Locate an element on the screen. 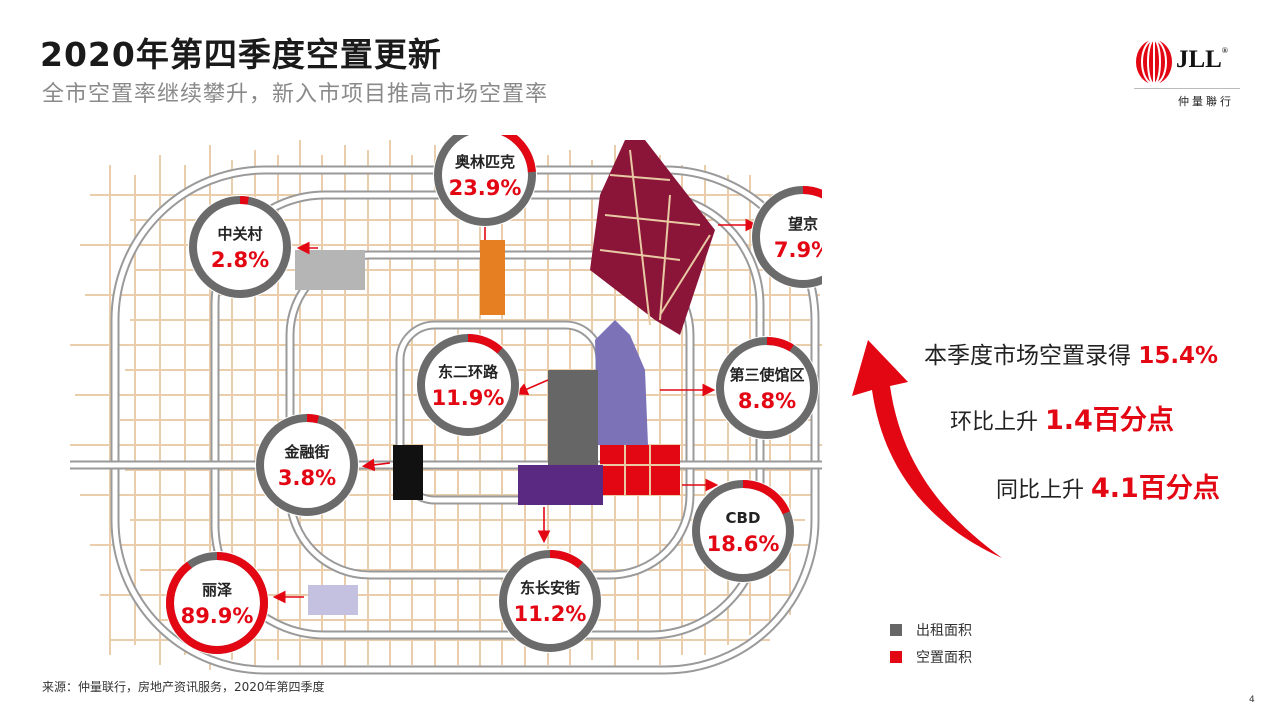  market-name: CBD is located at coordinates (743, 518).